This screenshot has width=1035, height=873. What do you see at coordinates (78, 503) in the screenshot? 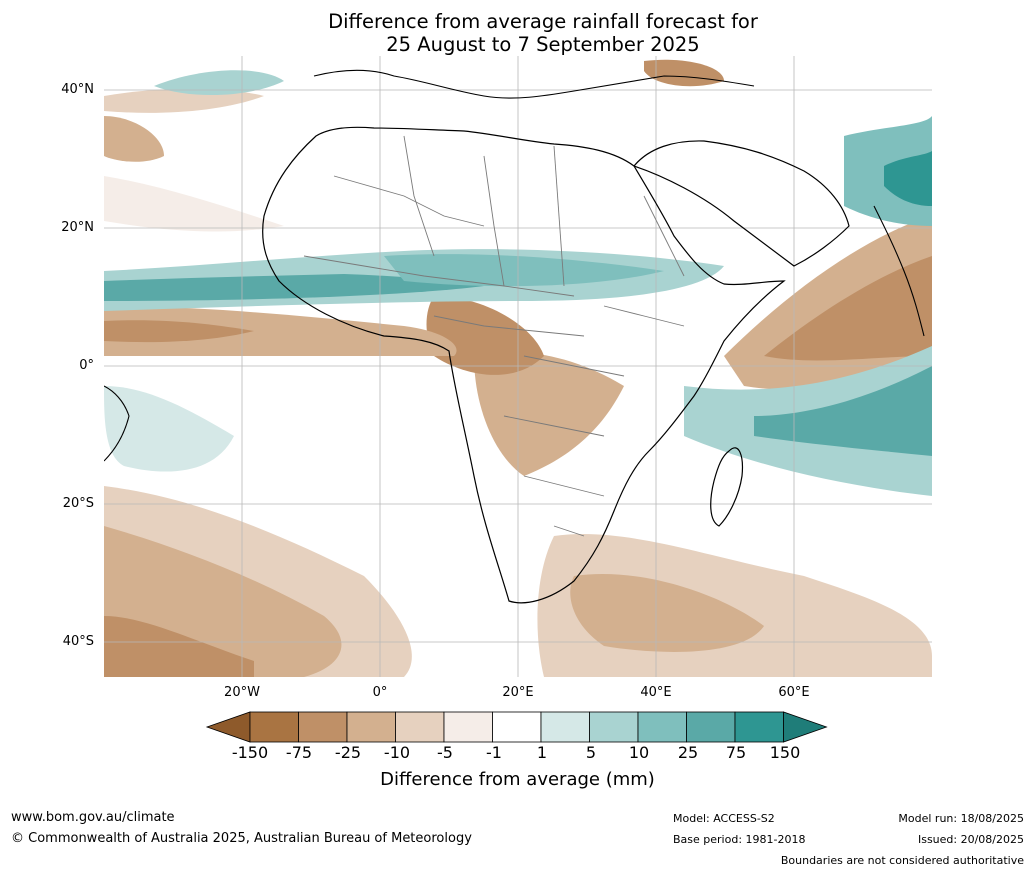
I see `lat-label-20s: 20°S` at bounding box center [78, 503].